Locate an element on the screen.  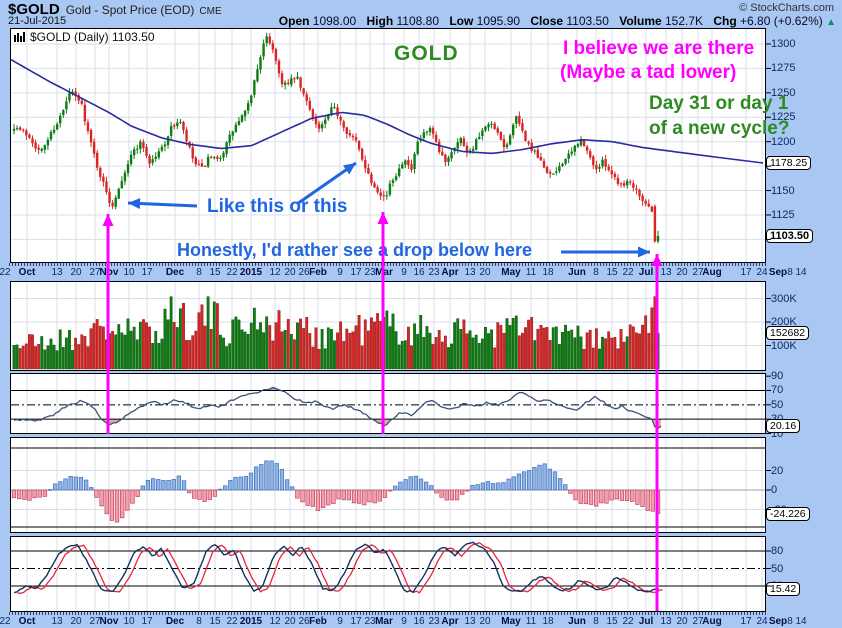
oscillator-axis-label: 90 is located at coordinates (777, 376).